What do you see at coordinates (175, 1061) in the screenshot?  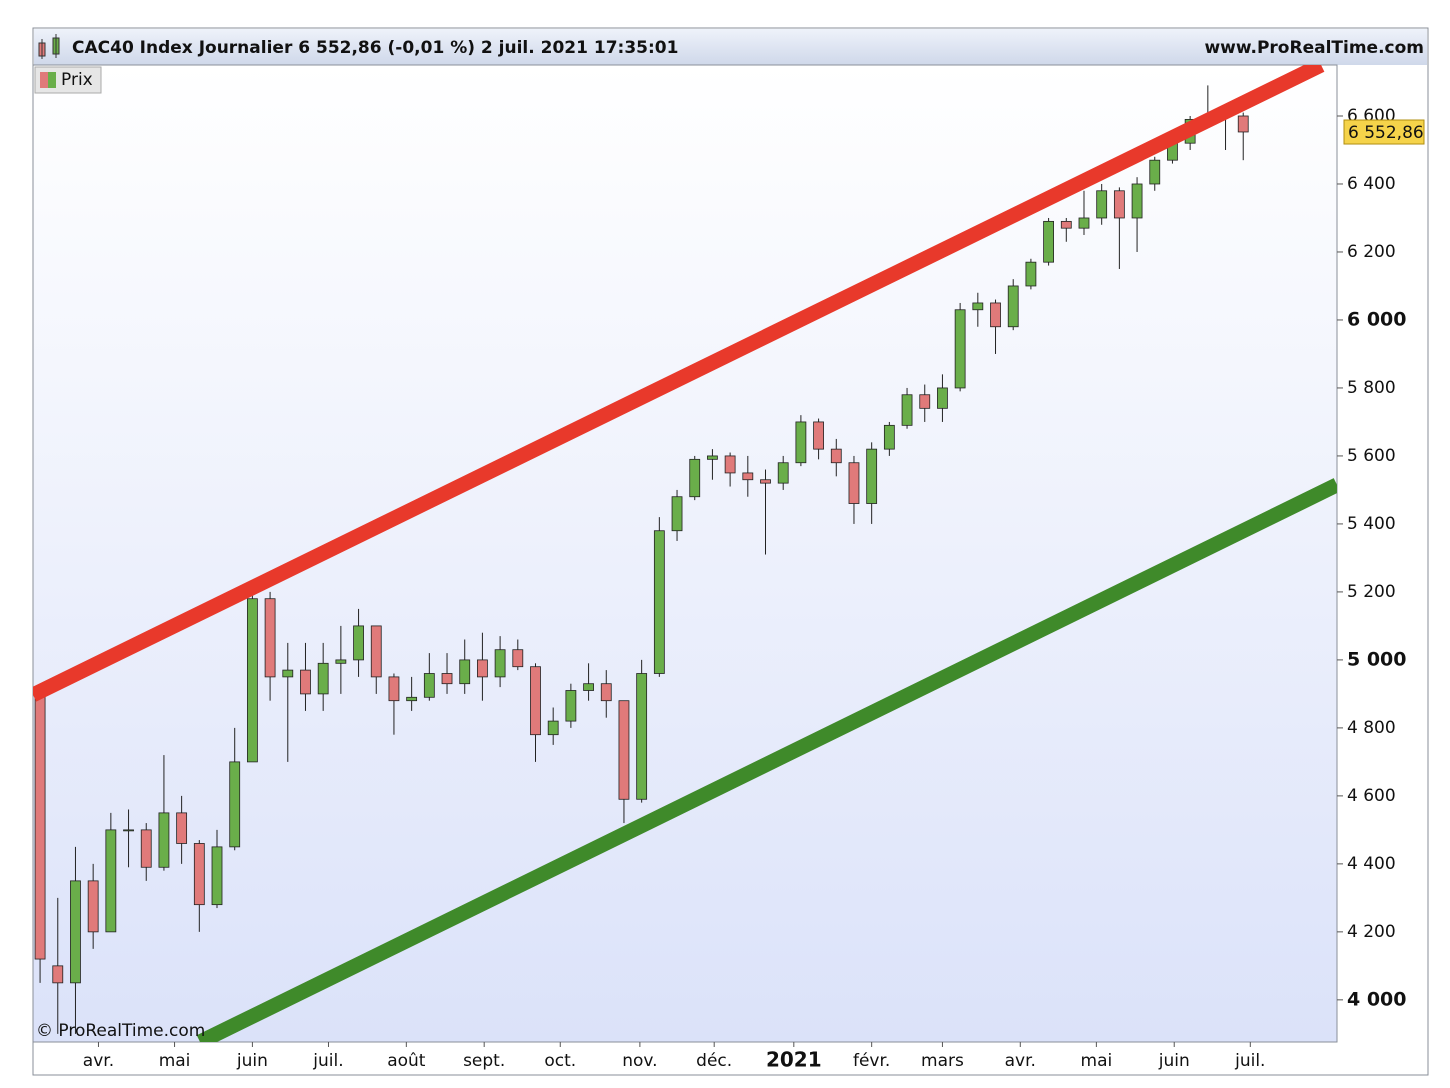 I see `x-tick-label: mai` at bounding box center [175, 1061].